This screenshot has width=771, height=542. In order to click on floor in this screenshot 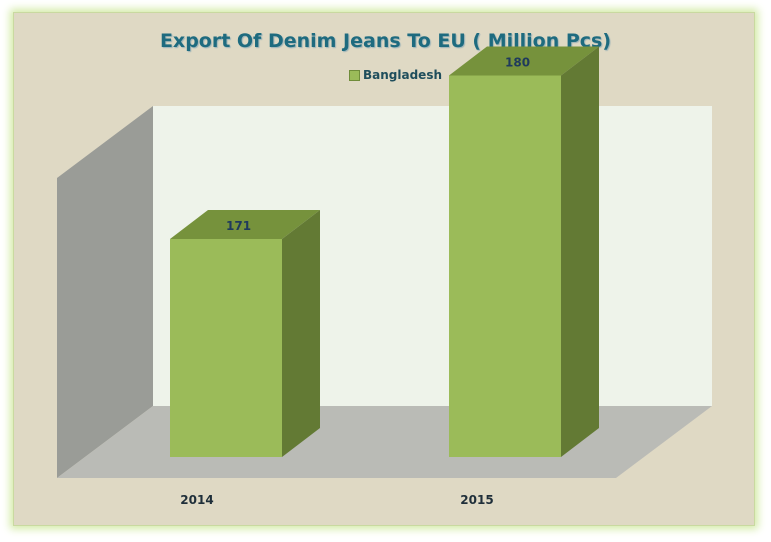, I will do `click(384, 442)`.